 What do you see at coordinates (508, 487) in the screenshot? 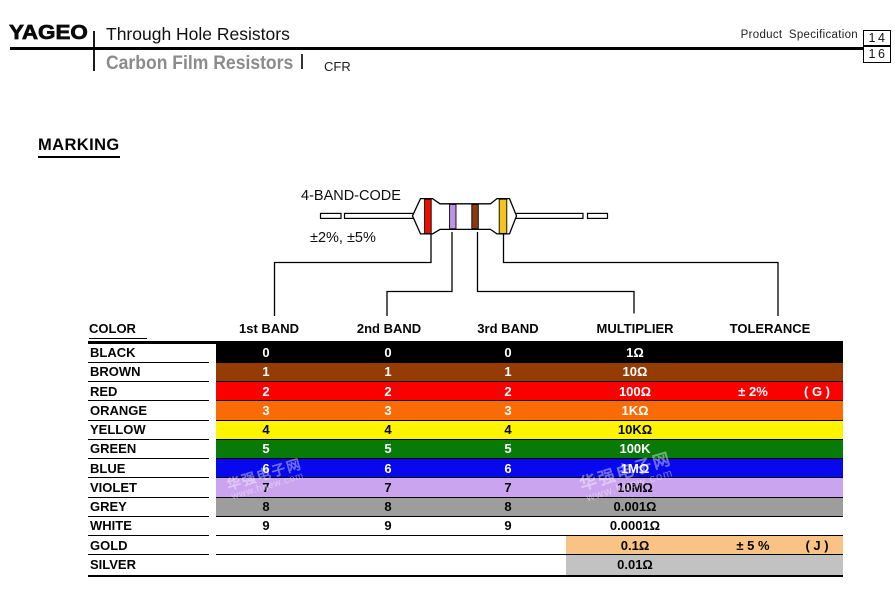
I see `digit3-cell: 7` at bounding box center [508, 487].